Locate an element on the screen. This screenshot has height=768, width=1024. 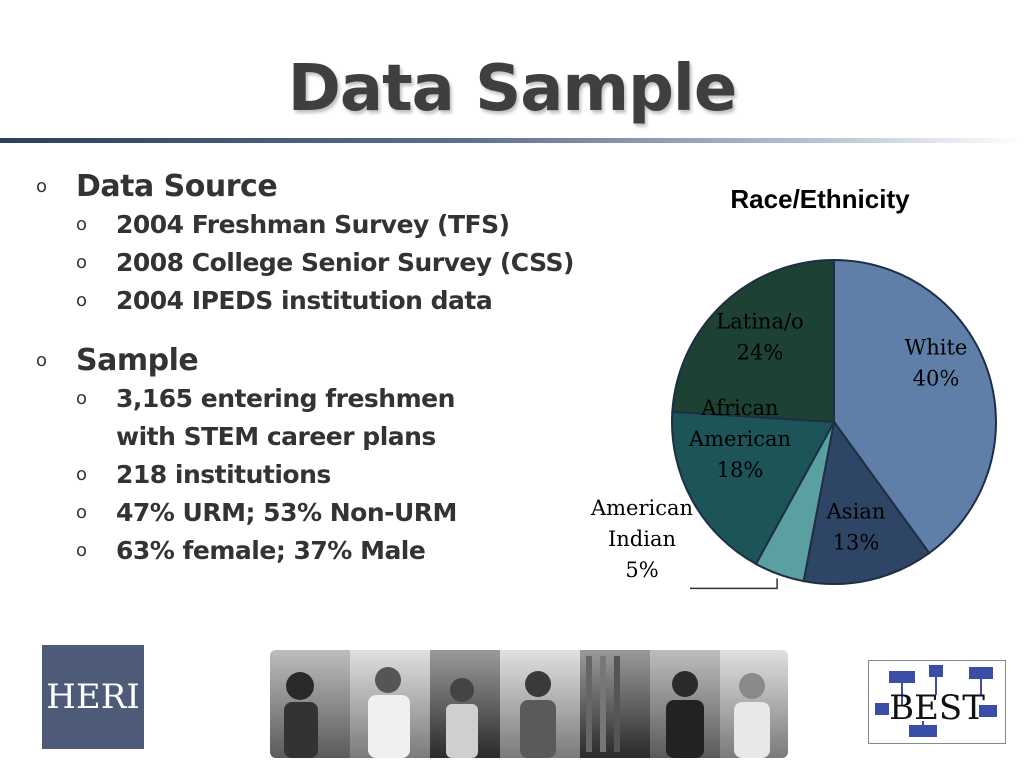
best-logo-graphic: BEST is located at coordinates (936, 701).